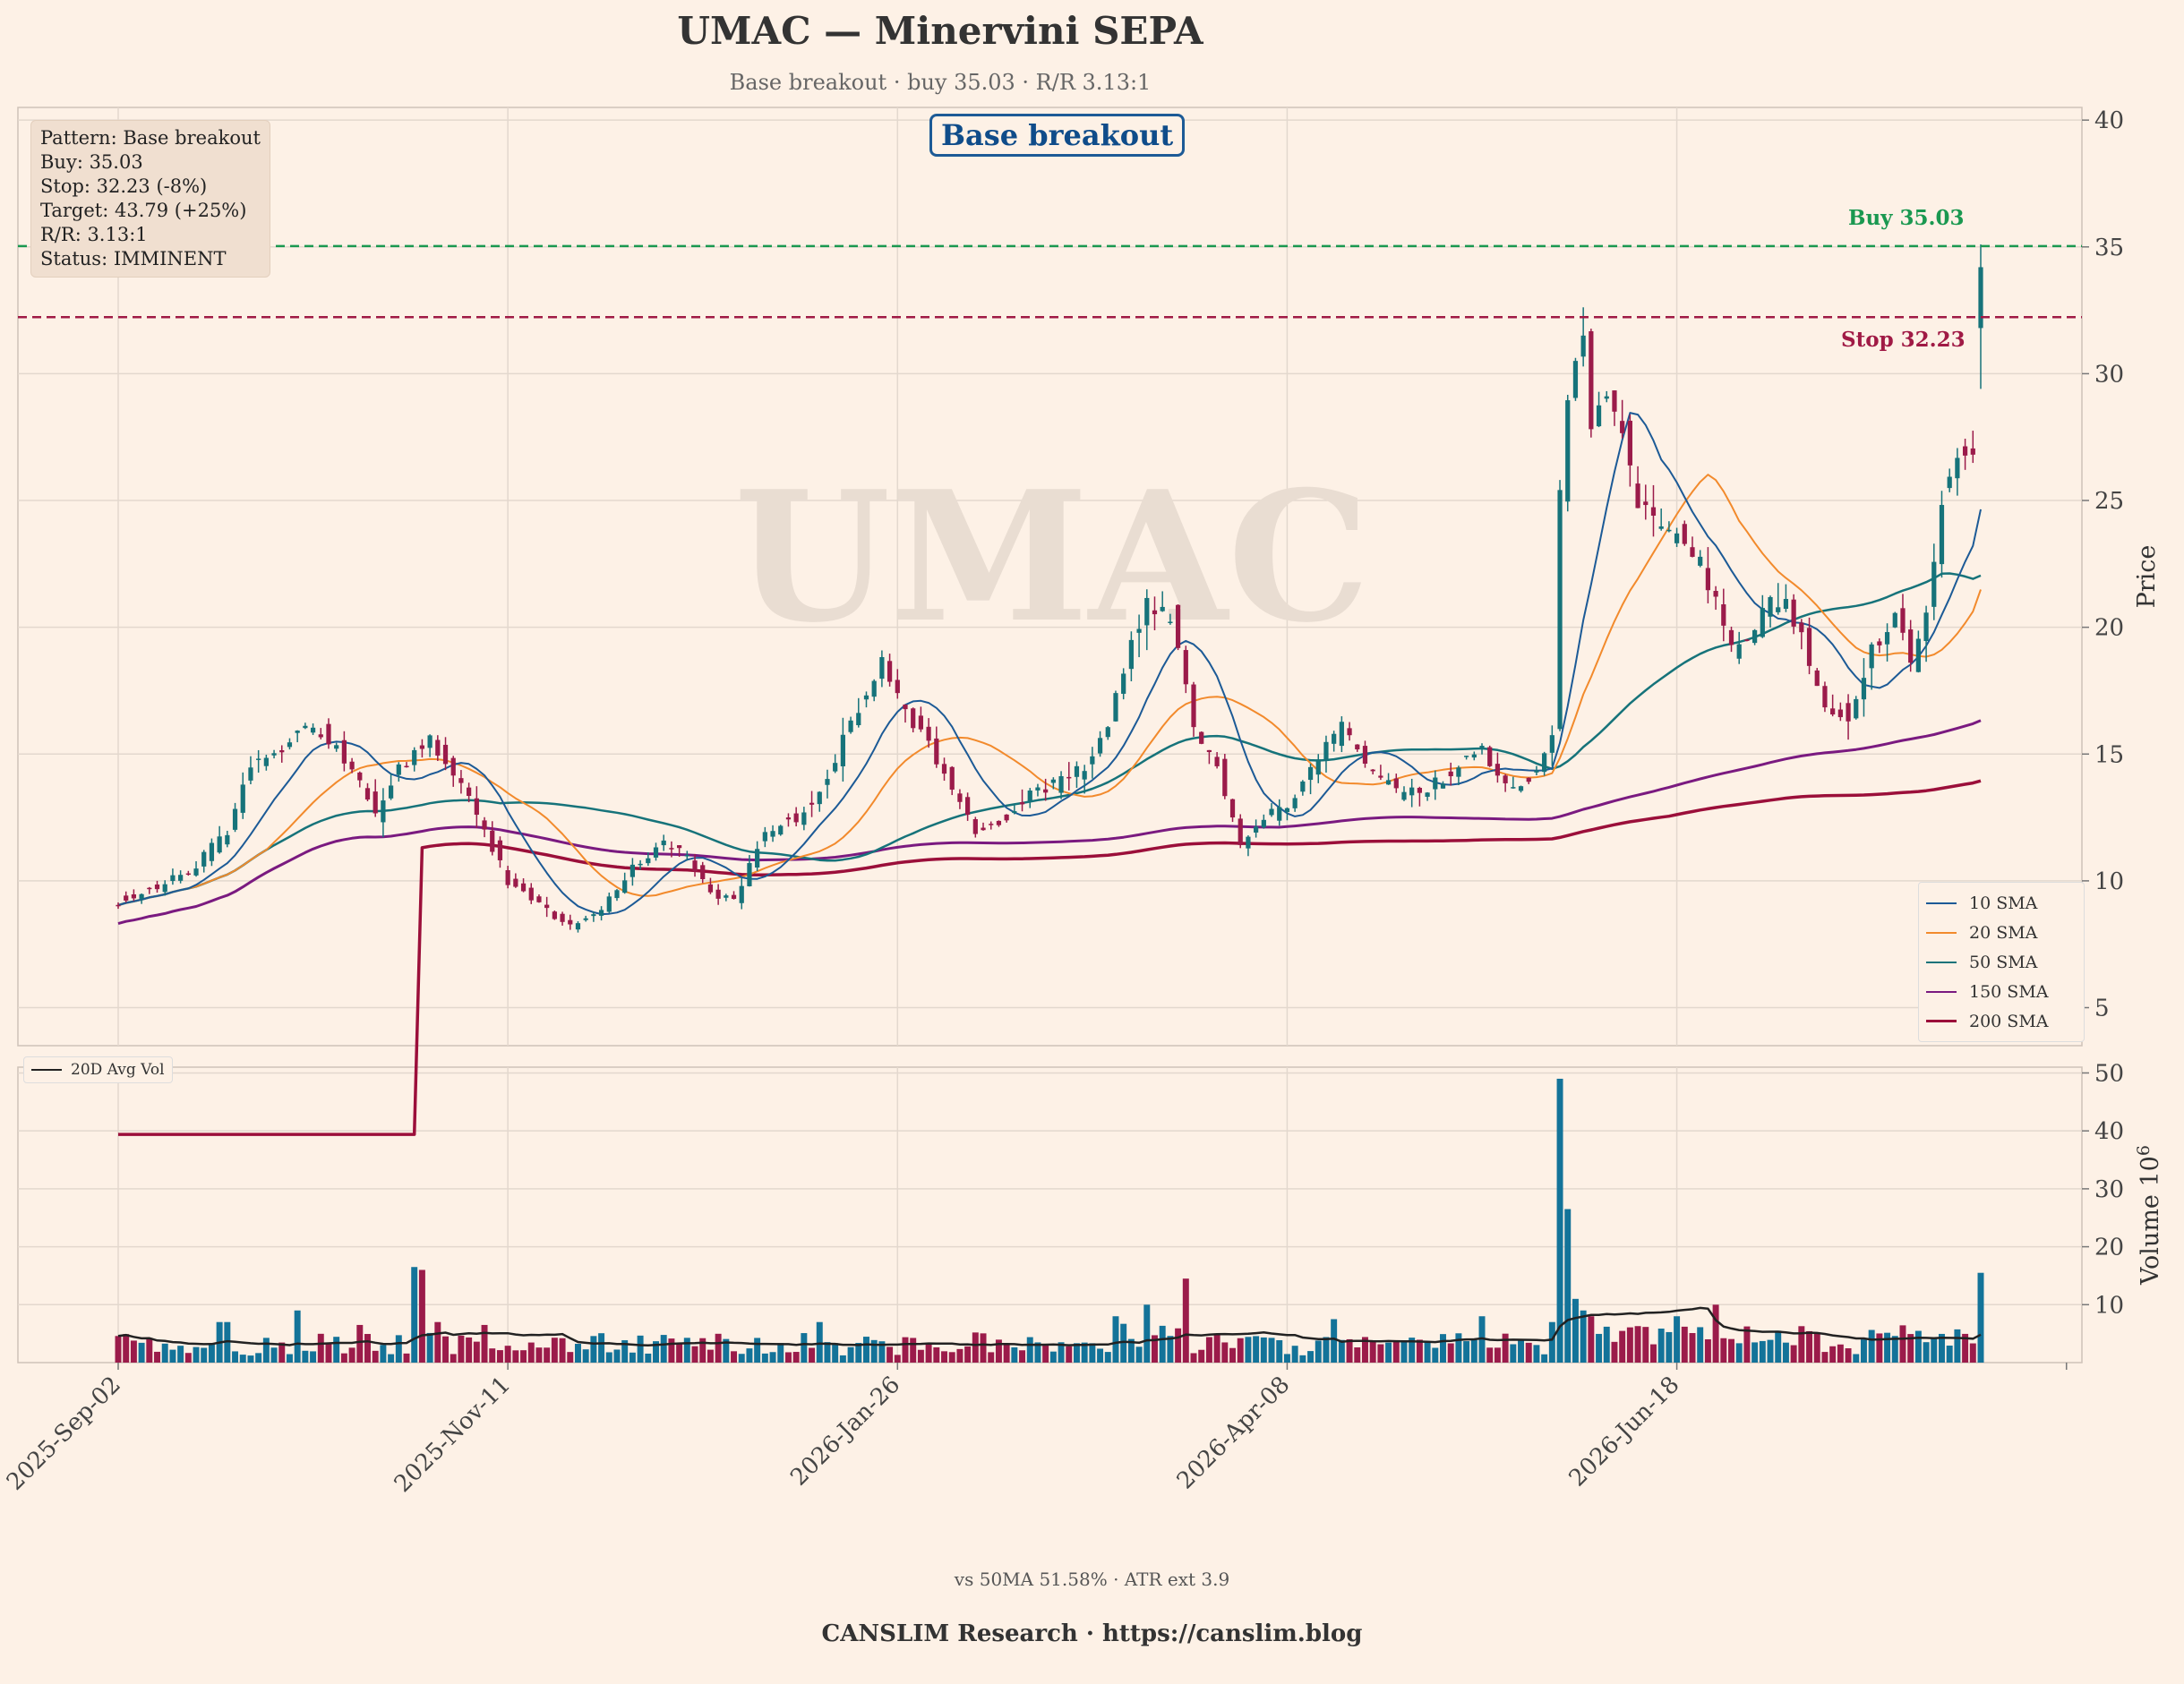  What do you see at coordinates (2109, 754) in the screenshot?
I see `price-tick-label: 15` at bounding box center [2109, 754].